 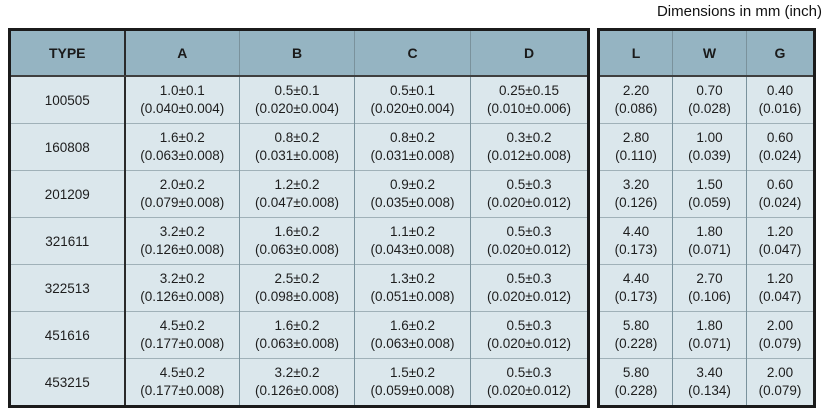 I want to click on column-header-l: L, so click(x=635, y=53).